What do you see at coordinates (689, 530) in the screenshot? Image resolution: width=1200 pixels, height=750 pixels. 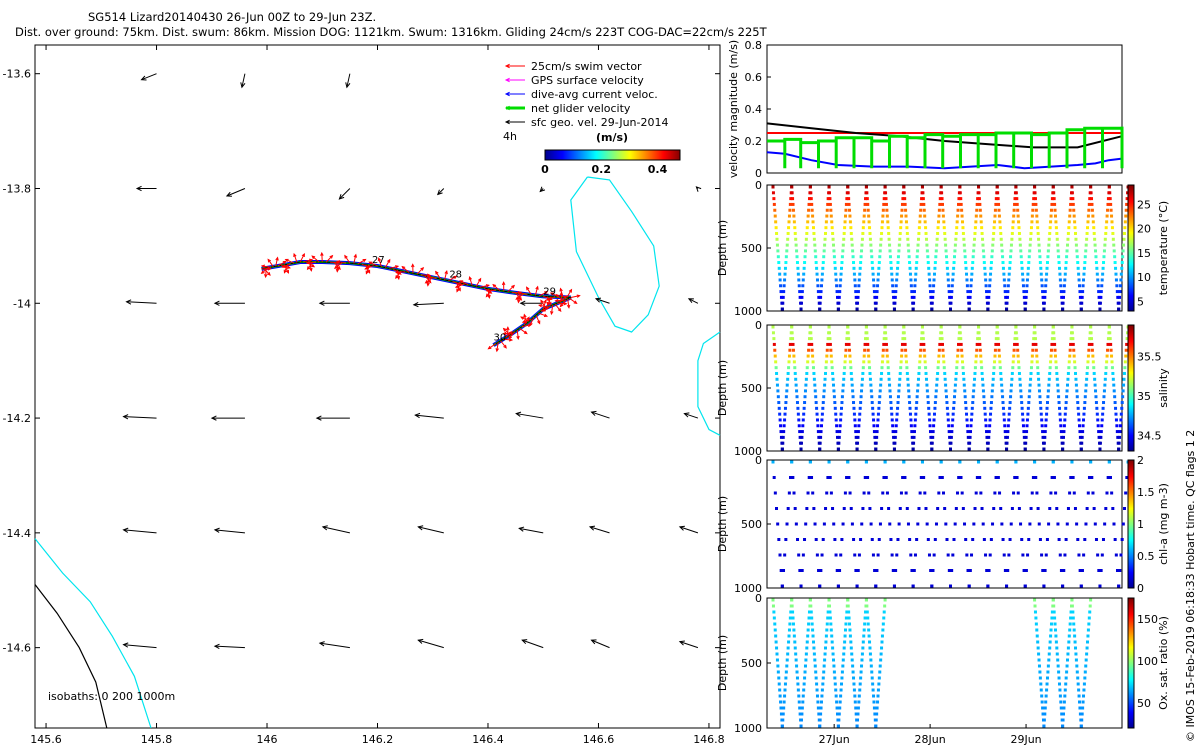 I see `geo-velocity-vector` at bounding box center [689, 530].